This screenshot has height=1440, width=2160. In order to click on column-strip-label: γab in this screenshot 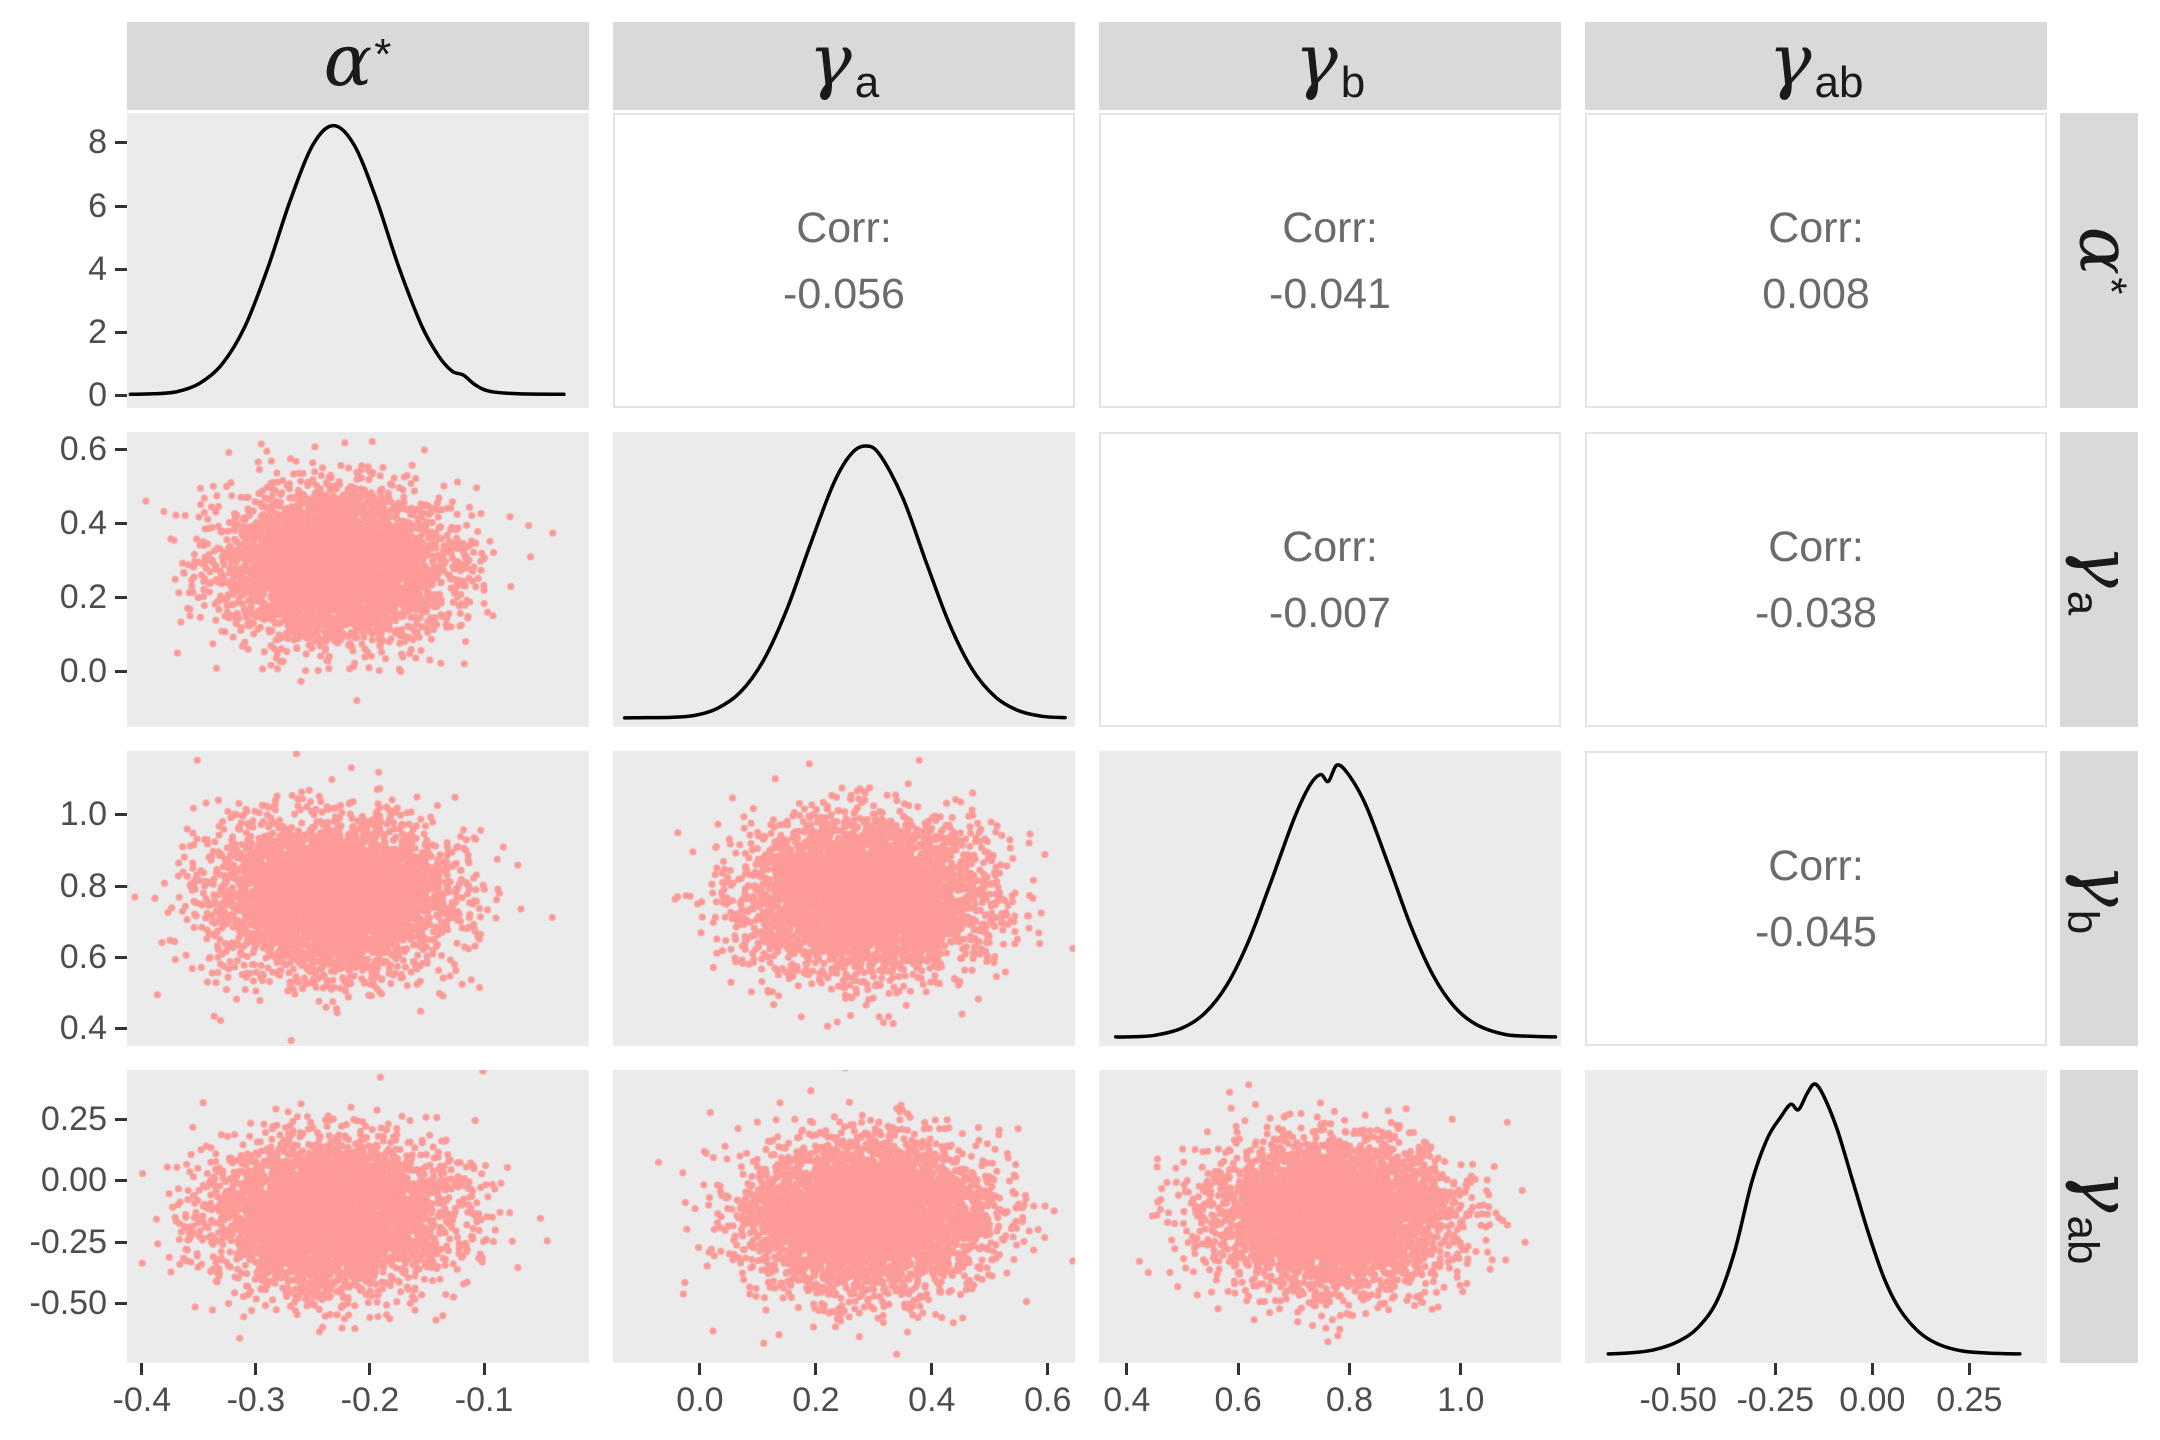, I will do `click(1816, 62)`.